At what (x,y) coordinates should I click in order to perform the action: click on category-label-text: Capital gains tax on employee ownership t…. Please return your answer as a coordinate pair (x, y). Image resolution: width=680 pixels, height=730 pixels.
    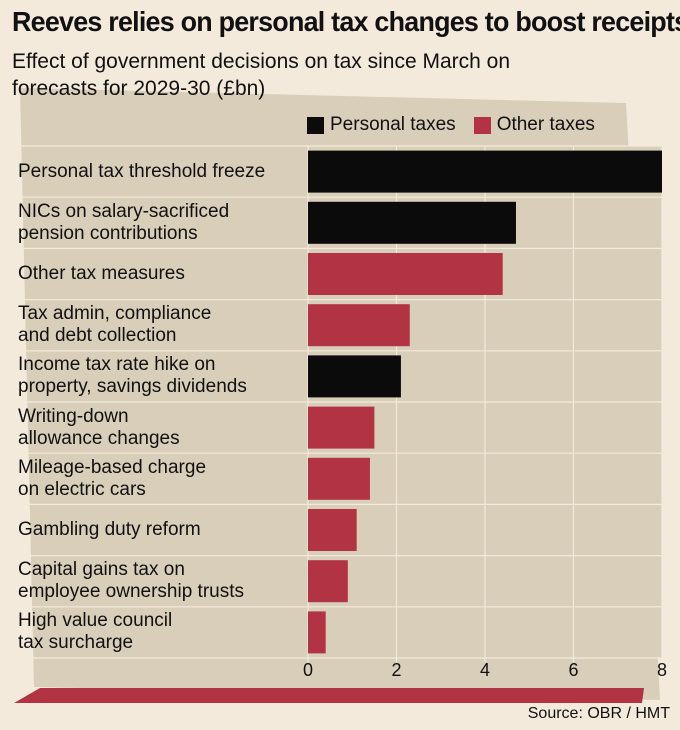
    Looking at the image, I should click on (131, 581).